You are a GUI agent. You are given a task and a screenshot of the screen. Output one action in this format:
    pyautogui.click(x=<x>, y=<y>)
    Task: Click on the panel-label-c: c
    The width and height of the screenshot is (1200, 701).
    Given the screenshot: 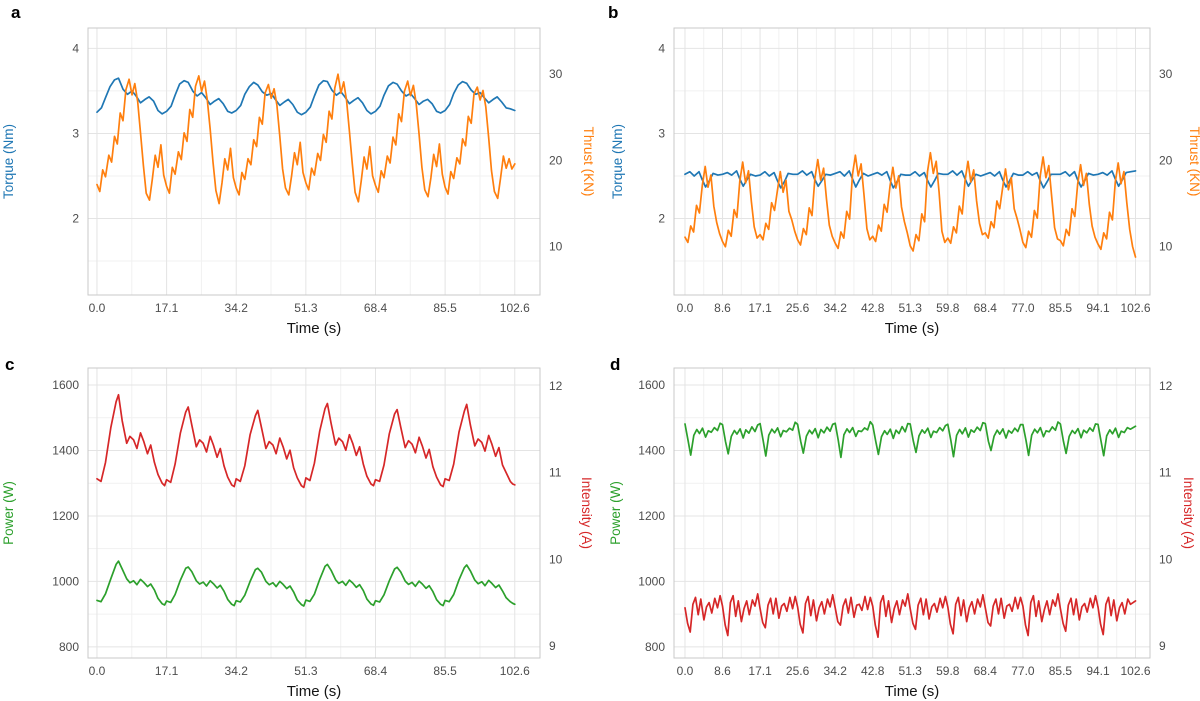 What is the action you would take?
    pyautogui.click(x=10, y=364)
    